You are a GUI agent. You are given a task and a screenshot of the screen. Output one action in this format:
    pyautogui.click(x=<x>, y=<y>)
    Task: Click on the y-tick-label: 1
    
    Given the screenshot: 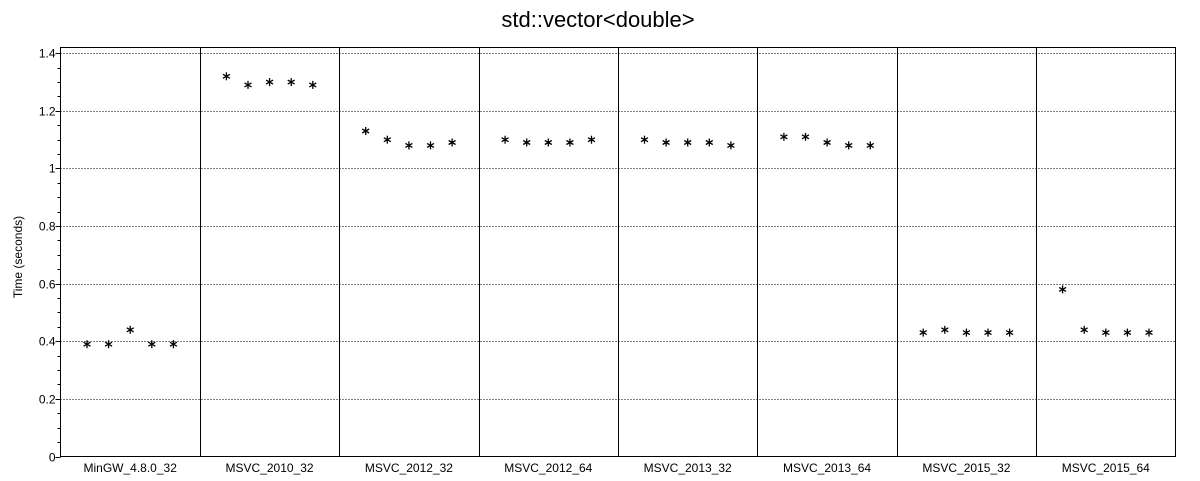 What is the action you would take?
    pyautogui.click(x=52, y=169)
    